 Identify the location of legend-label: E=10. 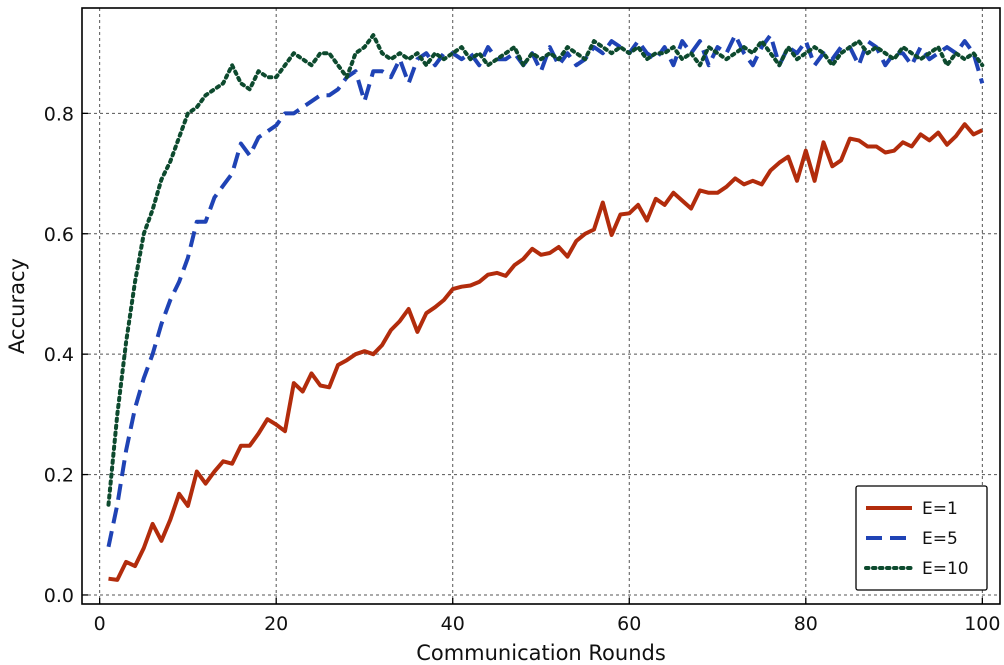
(945, 569).